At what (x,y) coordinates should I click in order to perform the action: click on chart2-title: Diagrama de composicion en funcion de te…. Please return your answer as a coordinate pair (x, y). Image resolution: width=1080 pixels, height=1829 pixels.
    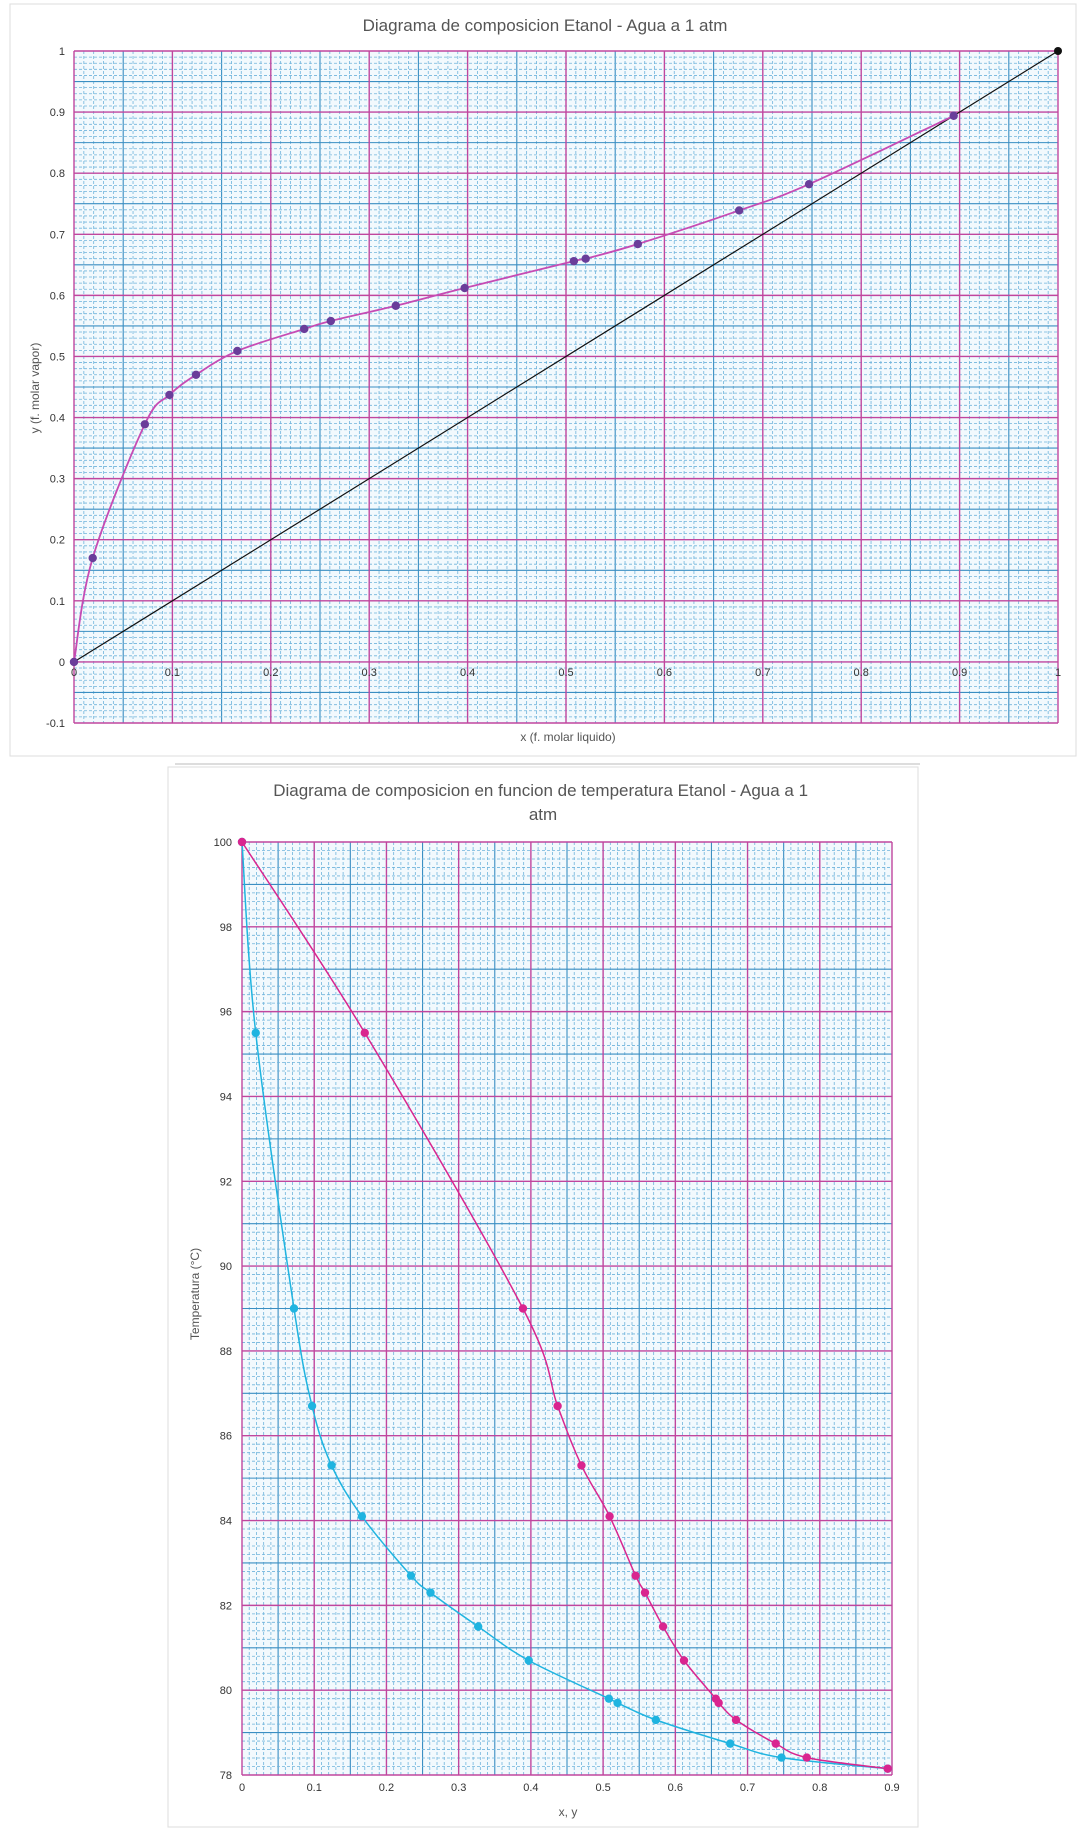
    Looking at the image, I should click on (543, 802).